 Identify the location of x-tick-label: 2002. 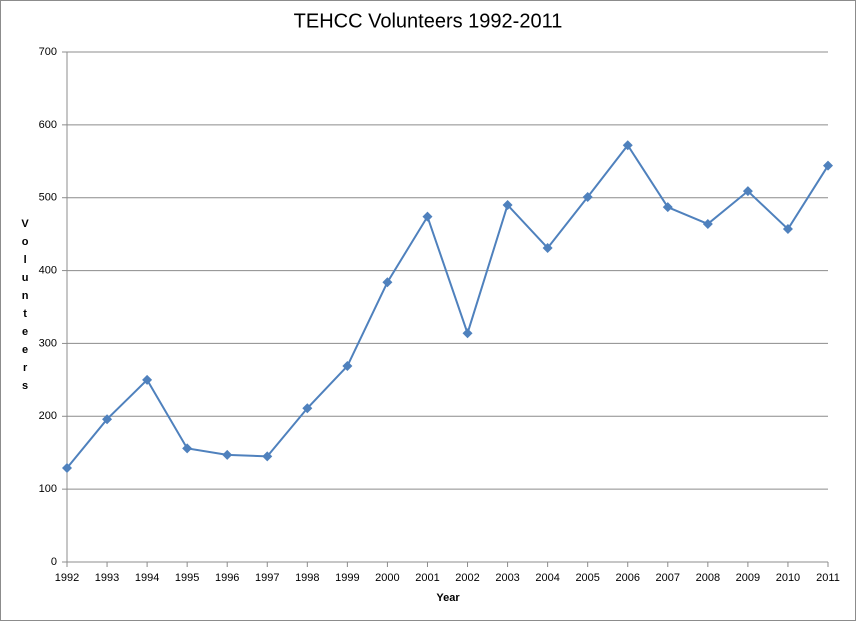
(467, 578).